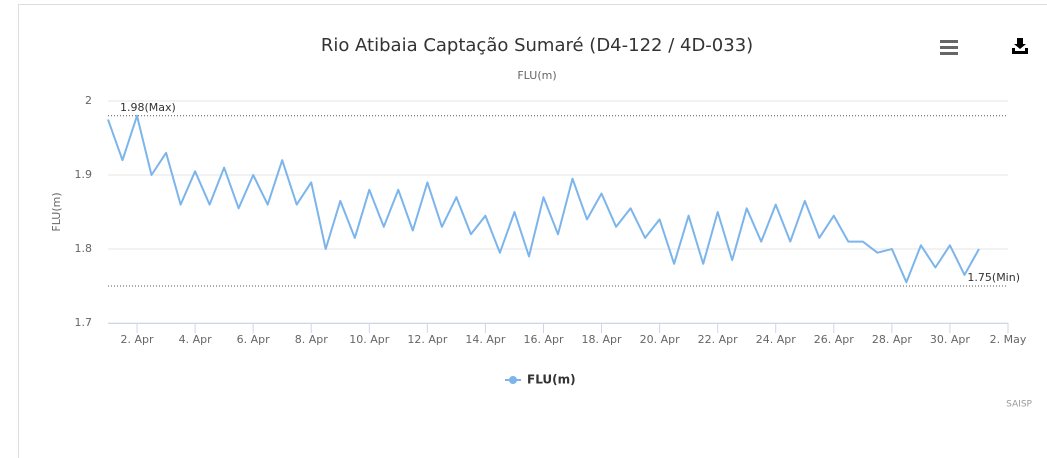 This screenshot has width=1047, height=458. Describe the element at coordinates (1008, 339) in the screenshot. I see `x-tick-label: 2. May` at that location.